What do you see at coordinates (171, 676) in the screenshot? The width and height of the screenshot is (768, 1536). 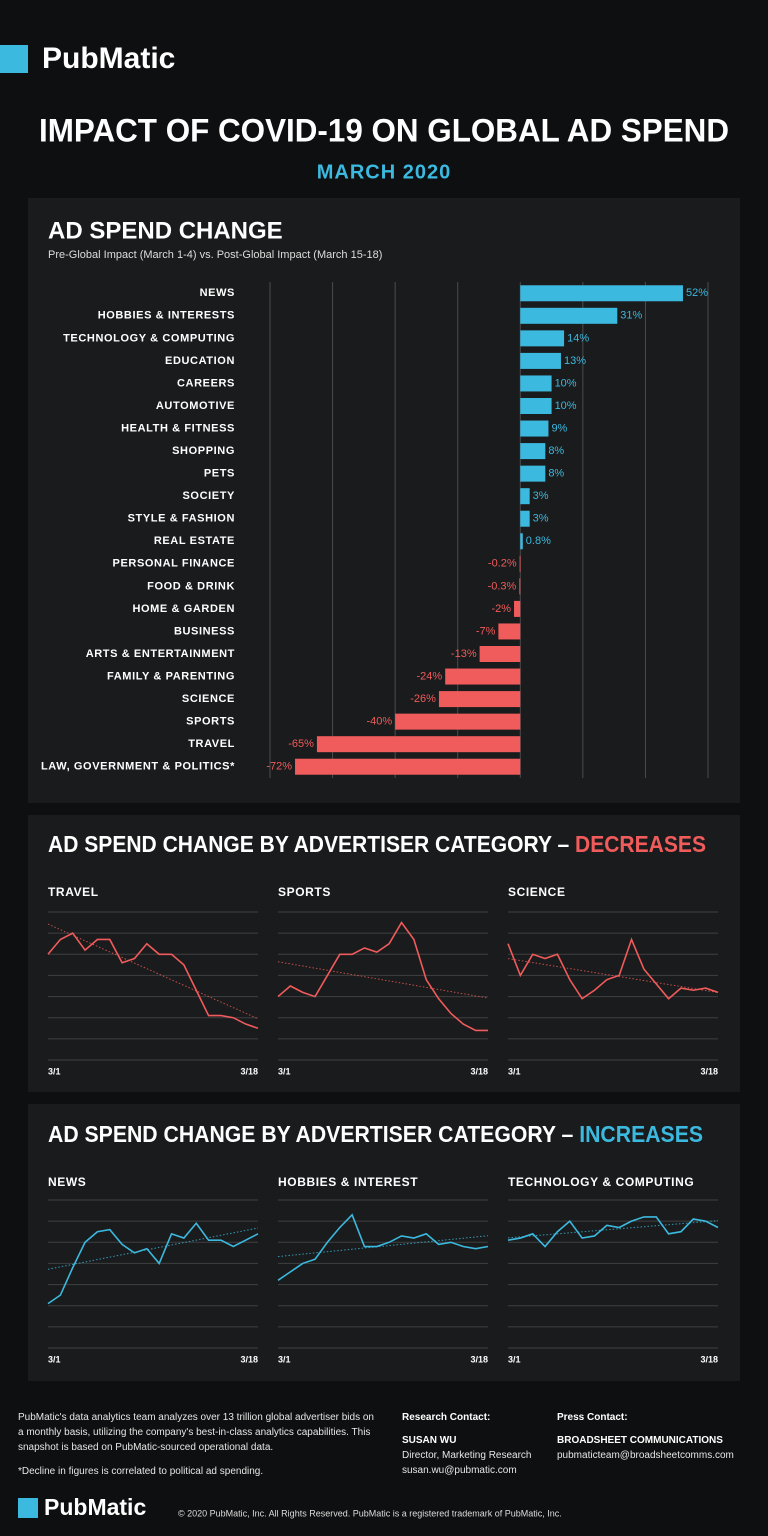 I see `category-label: FAMILY & PARENTING` at bounding box center [171, 676].